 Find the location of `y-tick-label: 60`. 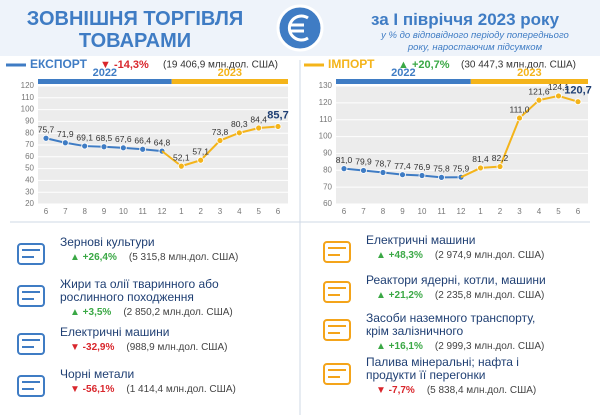

y-tick-label: 60 is located at coordinates (327, 203).